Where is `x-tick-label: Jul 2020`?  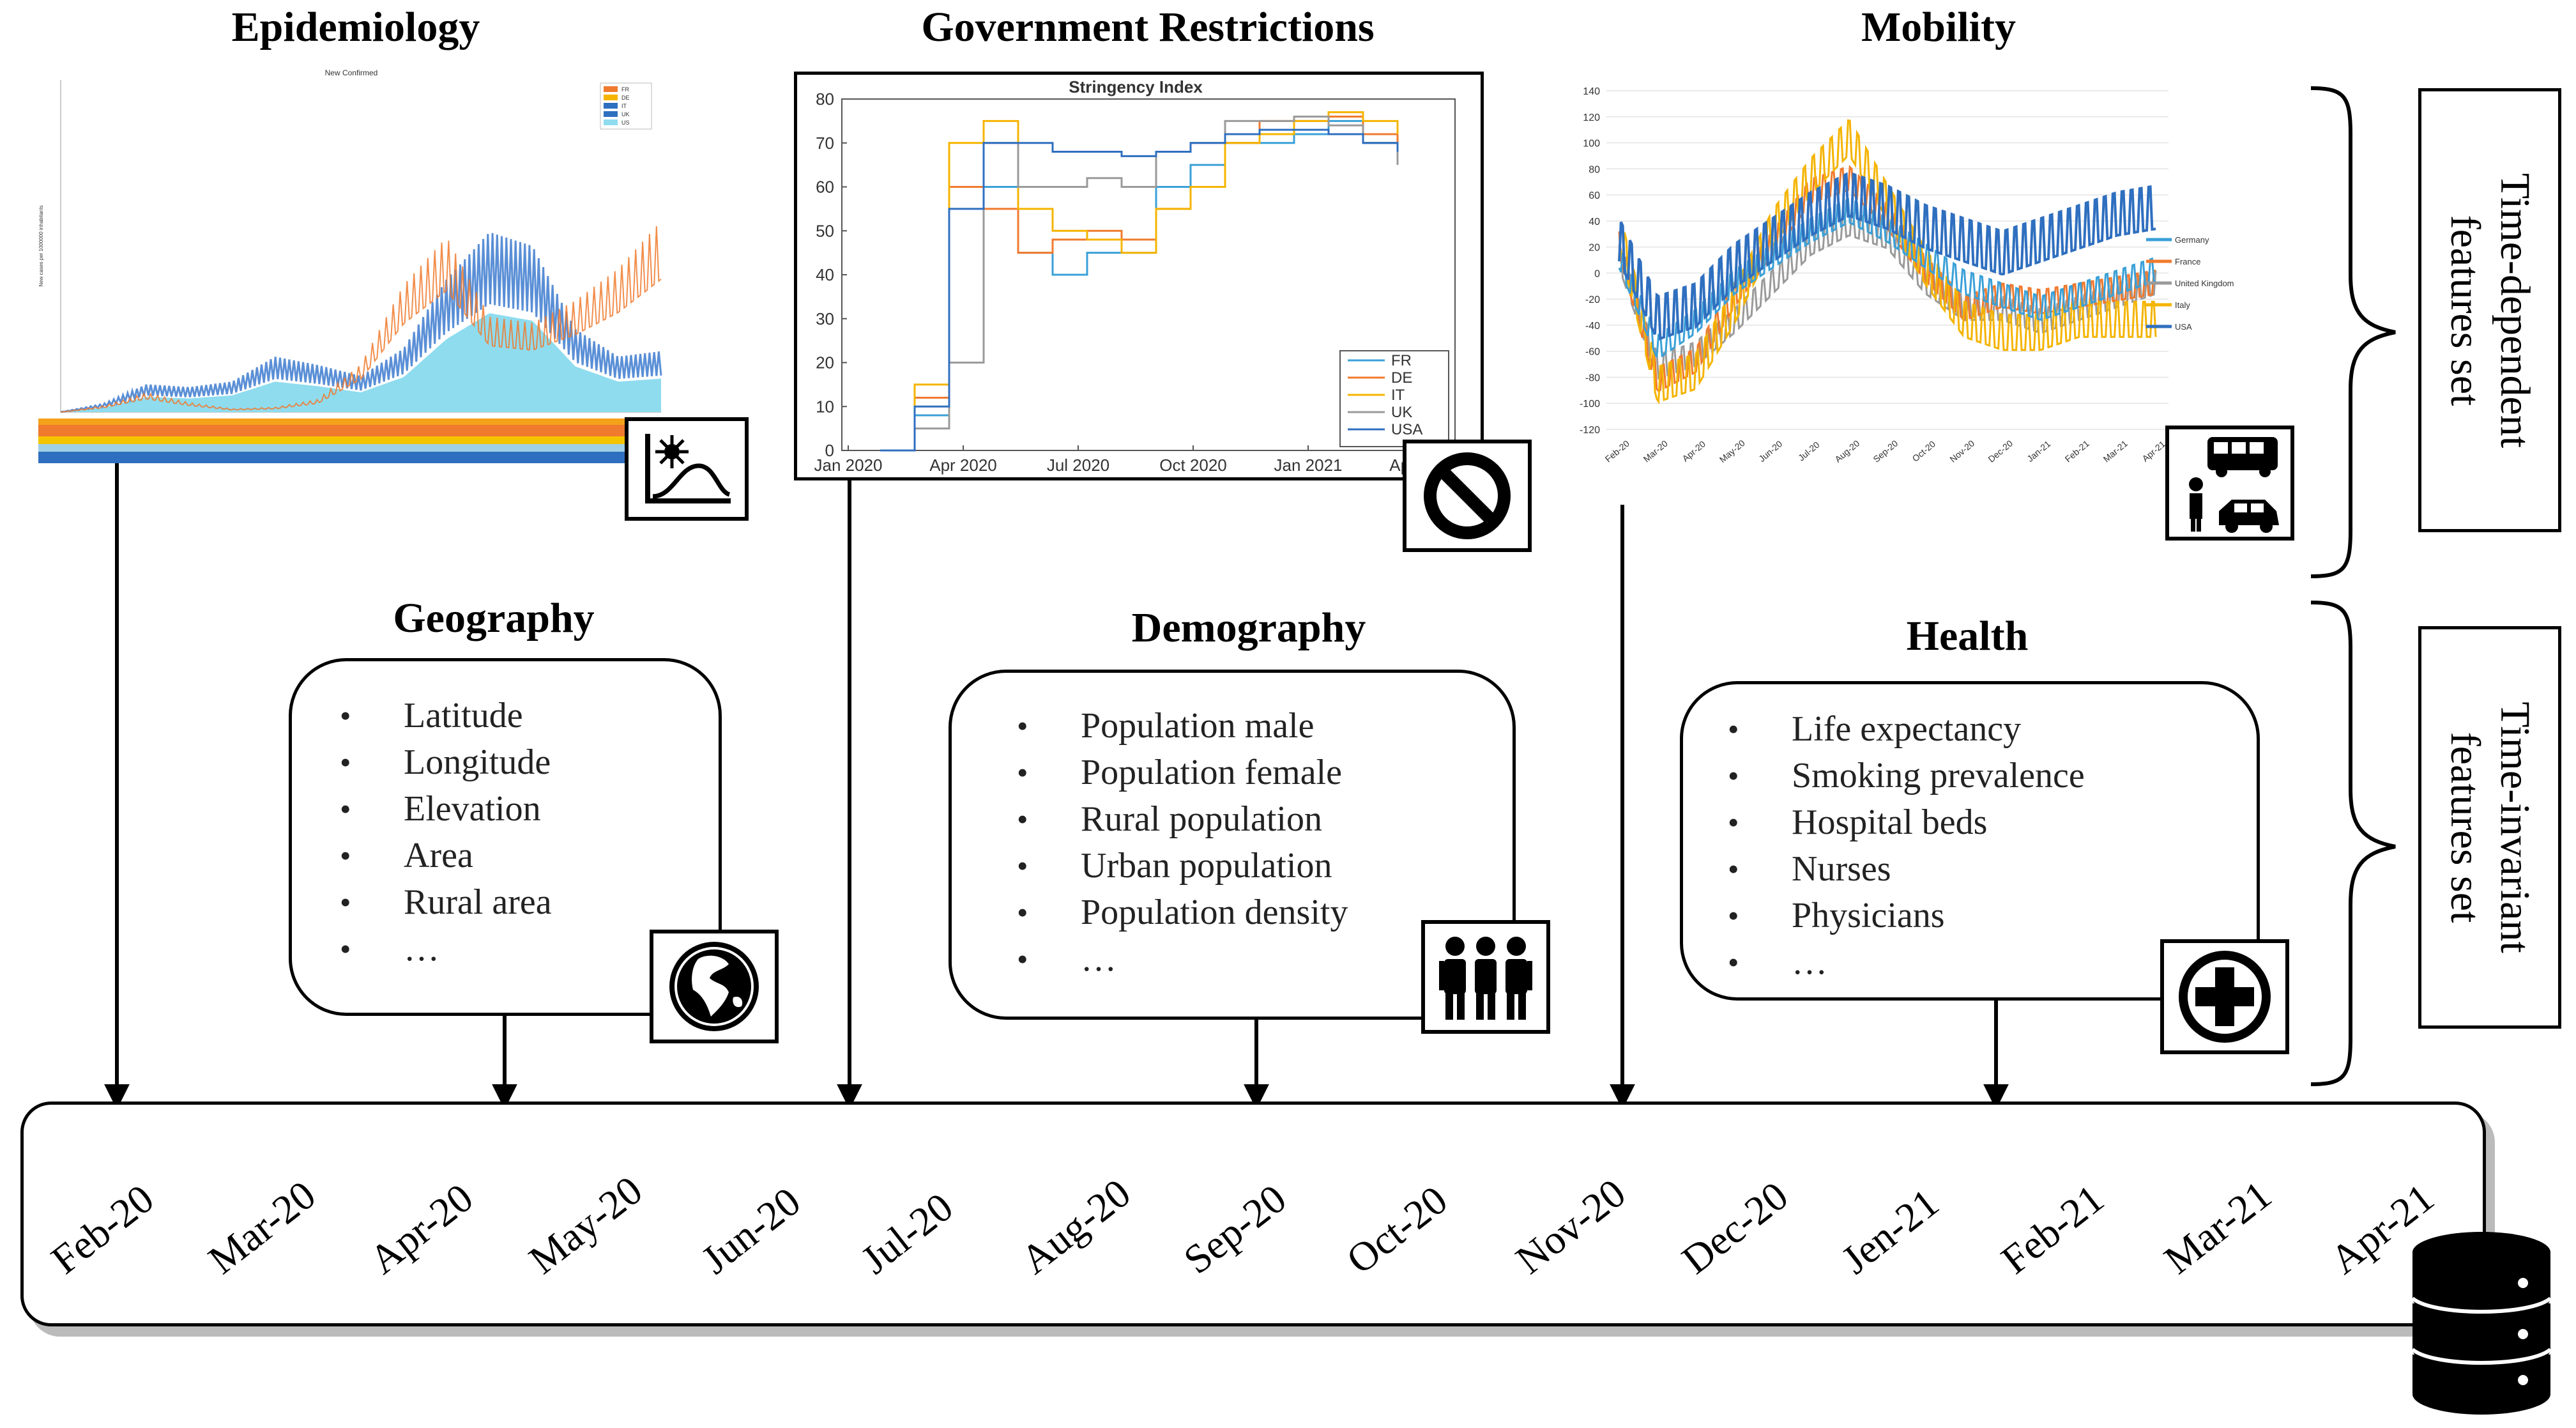
x-tick-label: Jul 2020 is located at coordinates (1078, 465).